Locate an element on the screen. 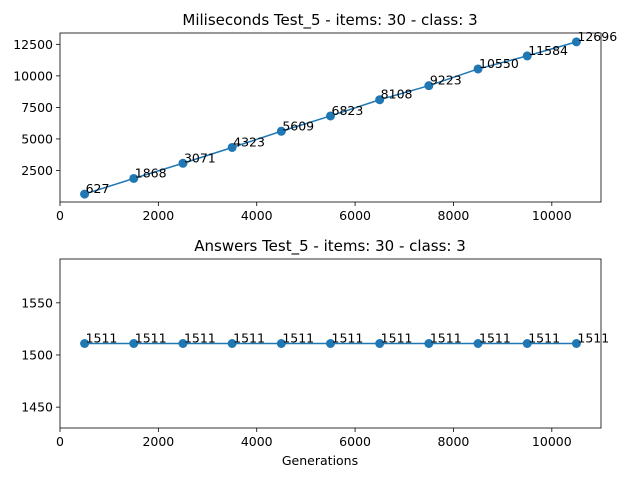 This screenshot has height=480, width=640. y-tick-label: 1550 is located at coordinates (37, 302).